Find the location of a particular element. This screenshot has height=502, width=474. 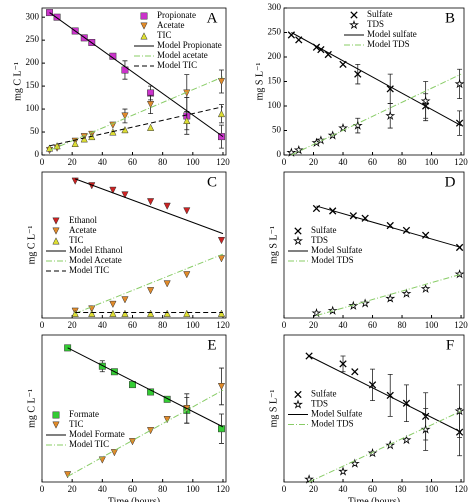

legend-label: Model Acetate is located at coordinates (95, 260).